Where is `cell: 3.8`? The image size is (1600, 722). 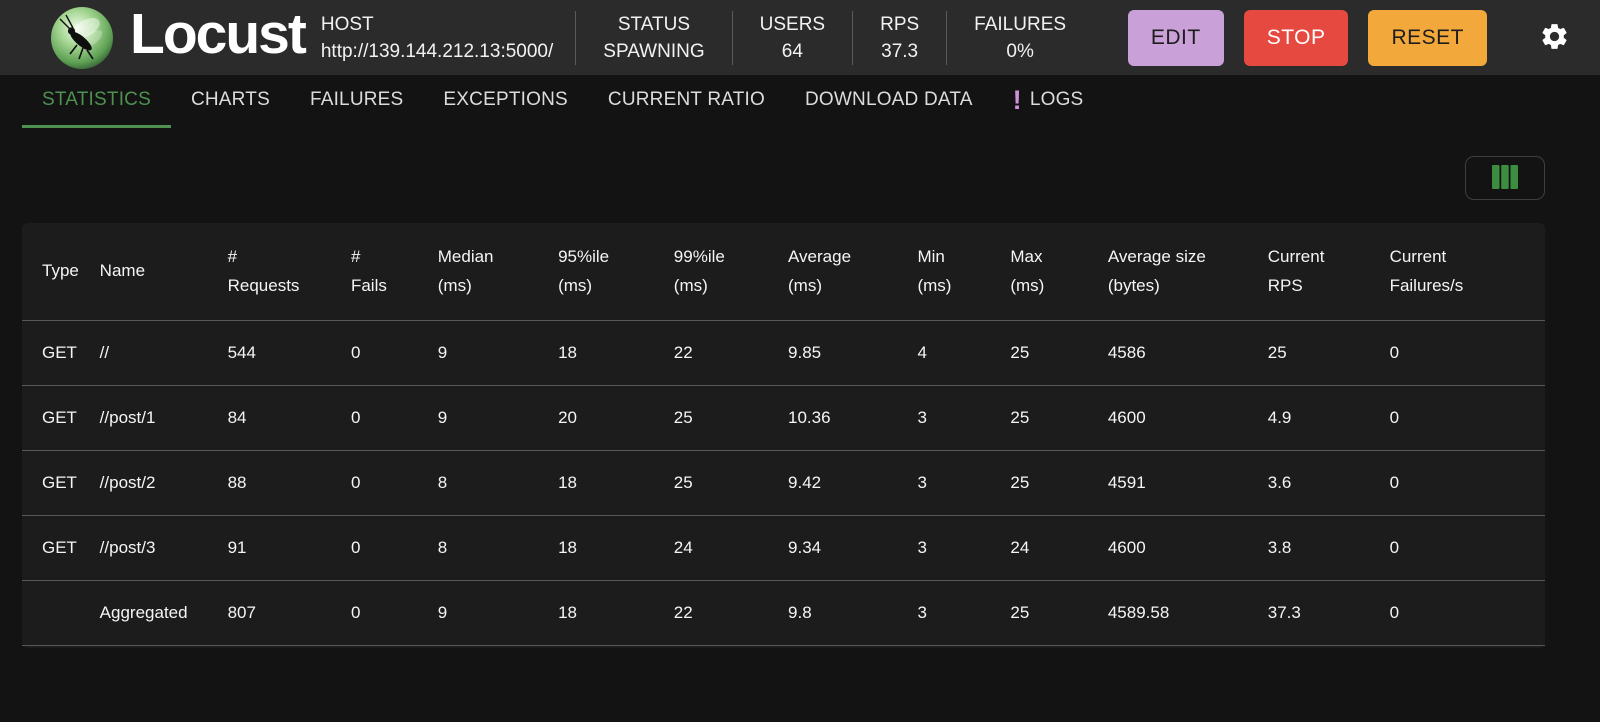 cell: 3.8 is located at coordinates (1279, 547).